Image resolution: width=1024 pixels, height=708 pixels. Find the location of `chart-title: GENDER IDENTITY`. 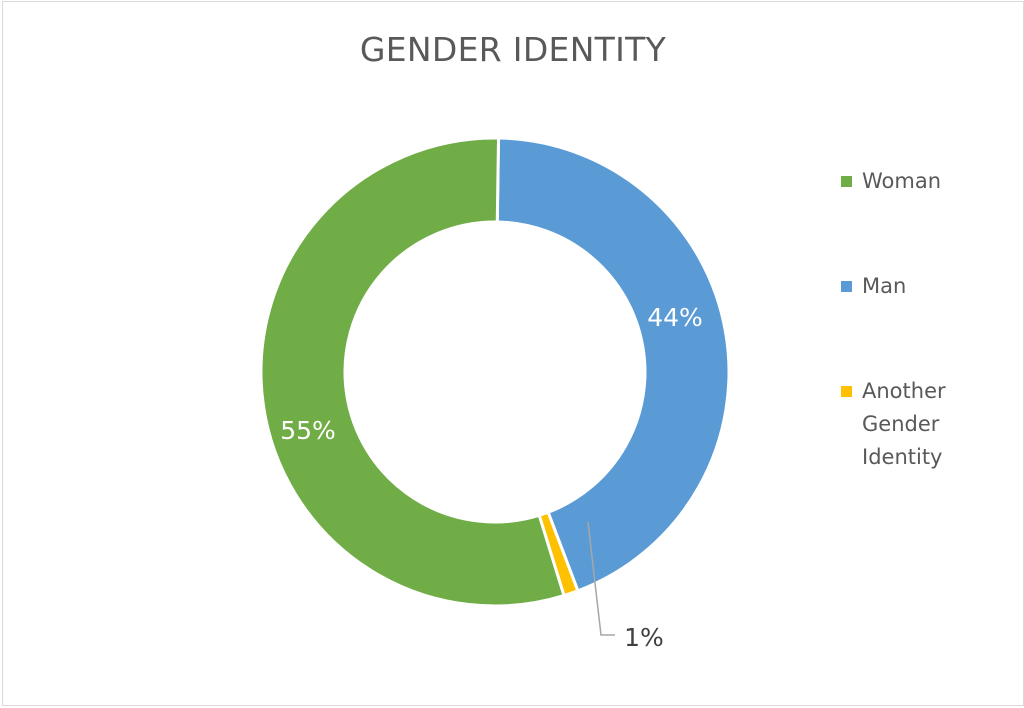

chart-title: GENDER IDENTITY is located at coordinates (513, 49).